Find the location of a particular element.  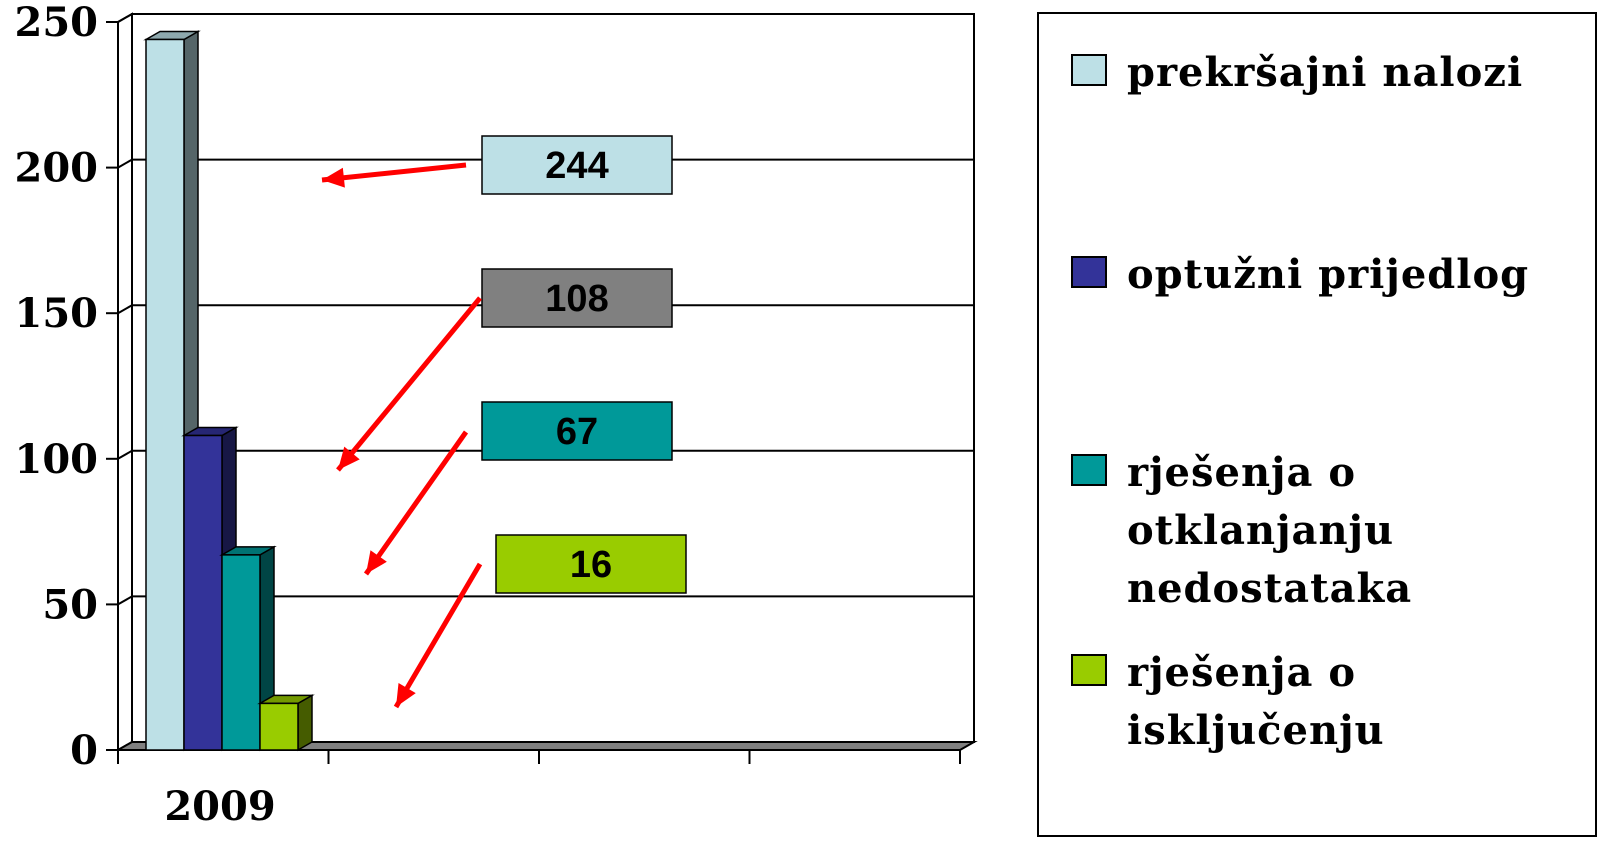

bar-side is located at coordinates (305, 723).